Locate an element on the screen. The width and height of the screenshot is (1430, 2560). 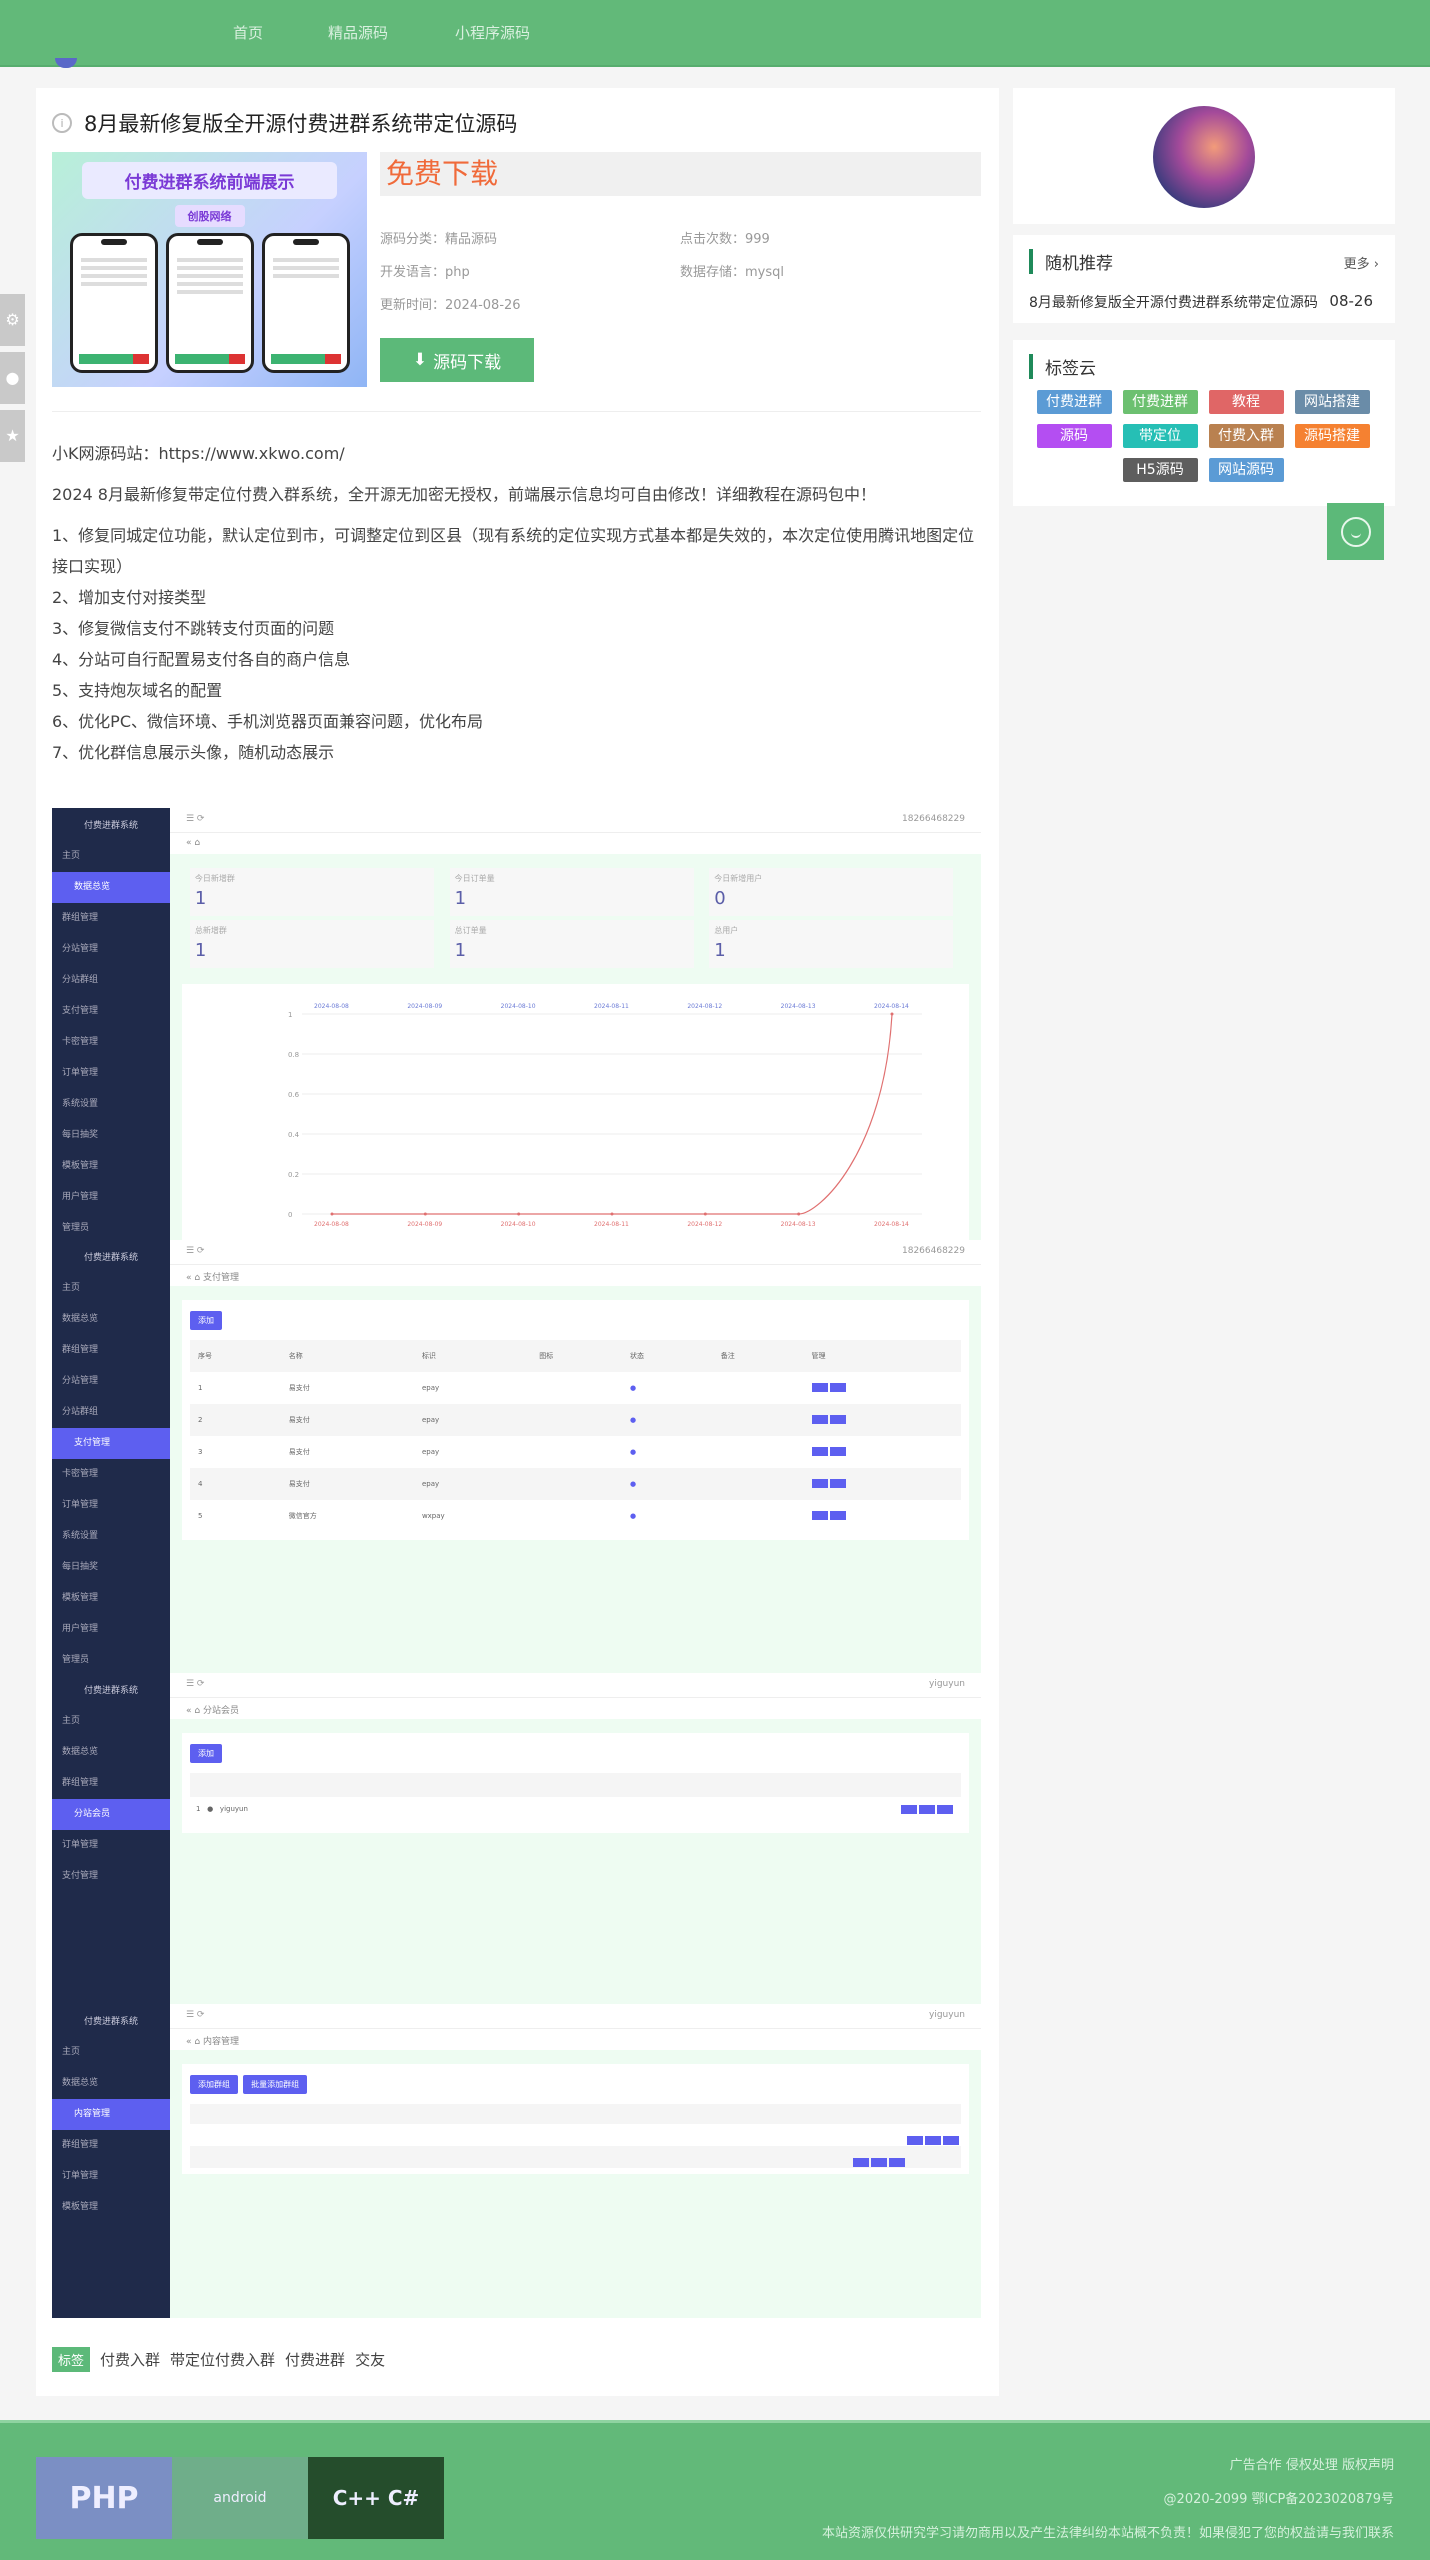
x-tick-label-top: 2024-08-14 is located at coordinates (891, 1006).